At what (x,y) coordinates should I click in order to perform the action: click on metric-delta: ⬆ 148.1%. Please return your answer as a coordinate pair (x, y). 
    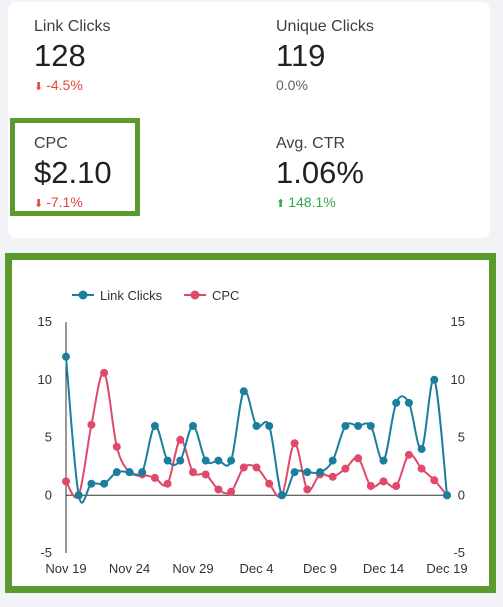
    Looking at the image, I should click on (320, 202).